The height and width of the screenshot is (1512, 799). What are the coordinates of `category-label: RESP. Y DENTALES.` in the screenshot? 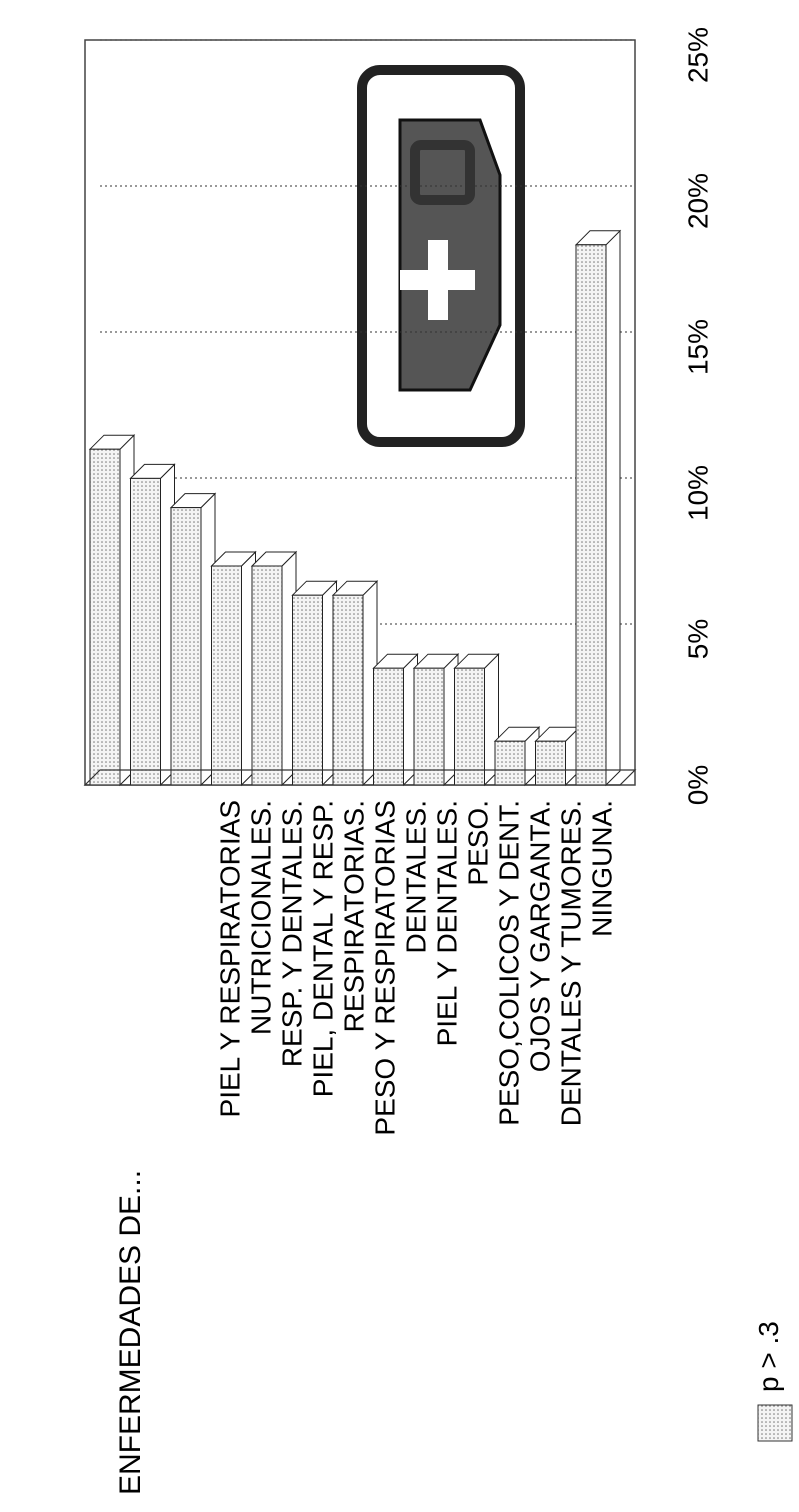 It's located at (291, 933).